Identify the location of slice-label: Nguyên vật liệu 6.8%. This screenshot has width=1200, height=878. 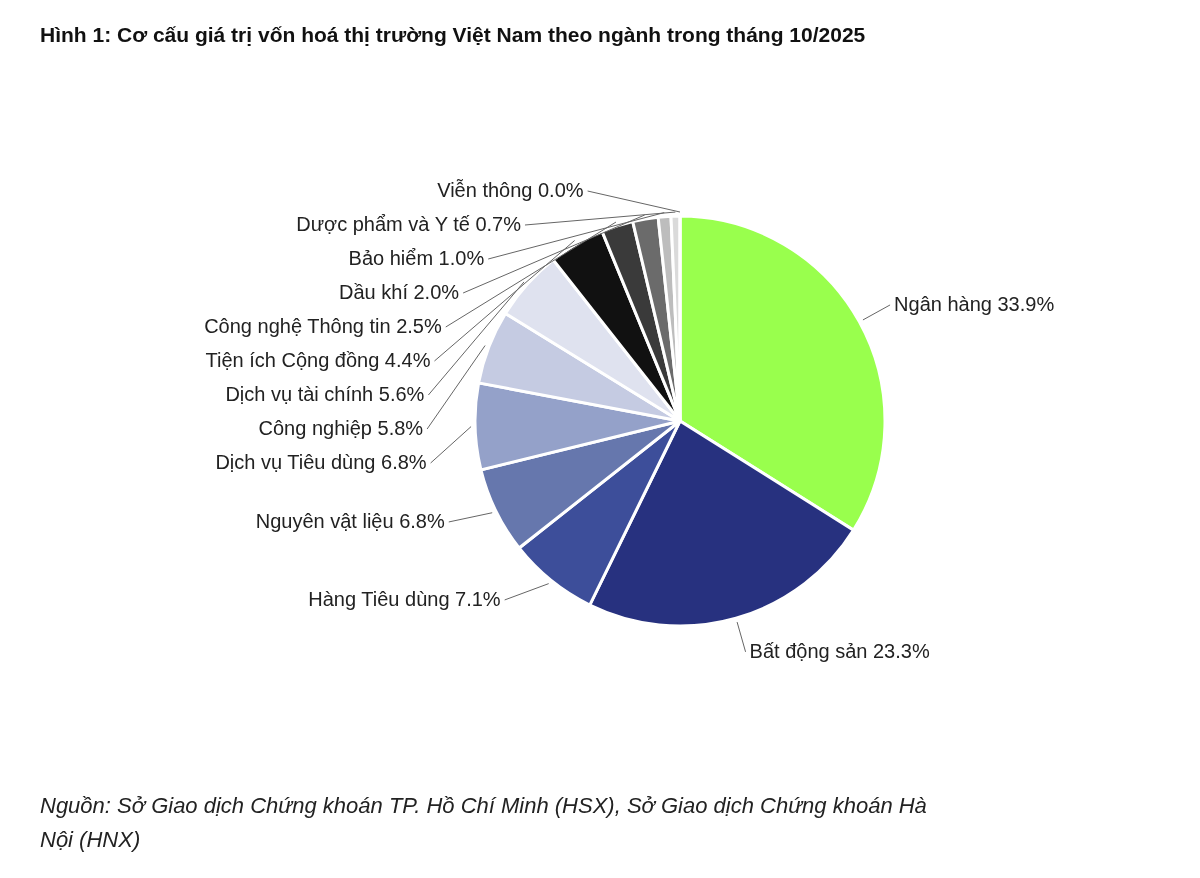
(350, 520).